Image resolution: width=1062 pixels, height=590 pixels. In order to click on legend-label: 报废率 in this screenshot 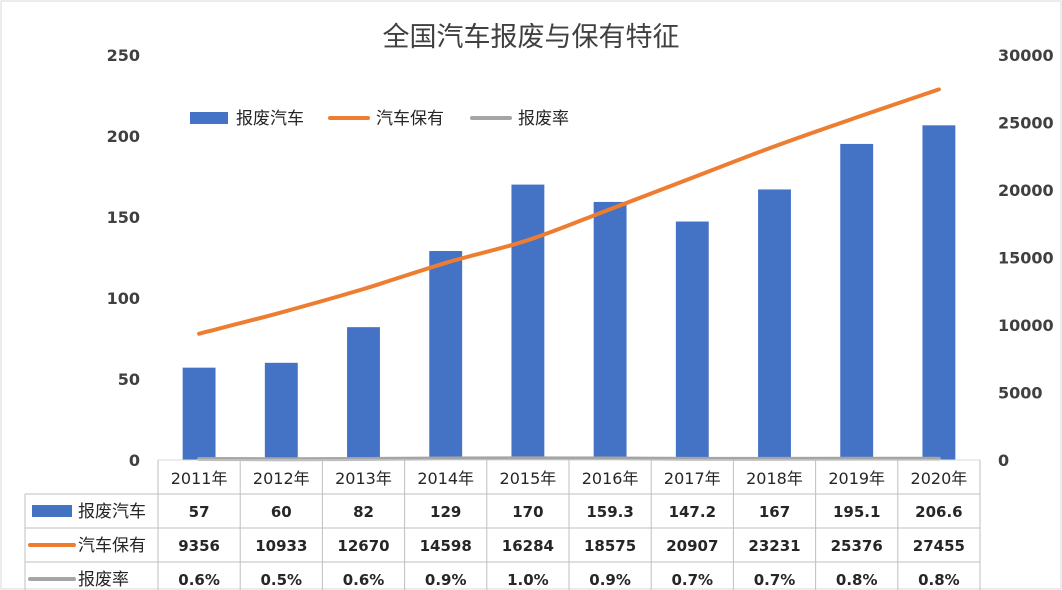, I will do `click(543, 119)`.